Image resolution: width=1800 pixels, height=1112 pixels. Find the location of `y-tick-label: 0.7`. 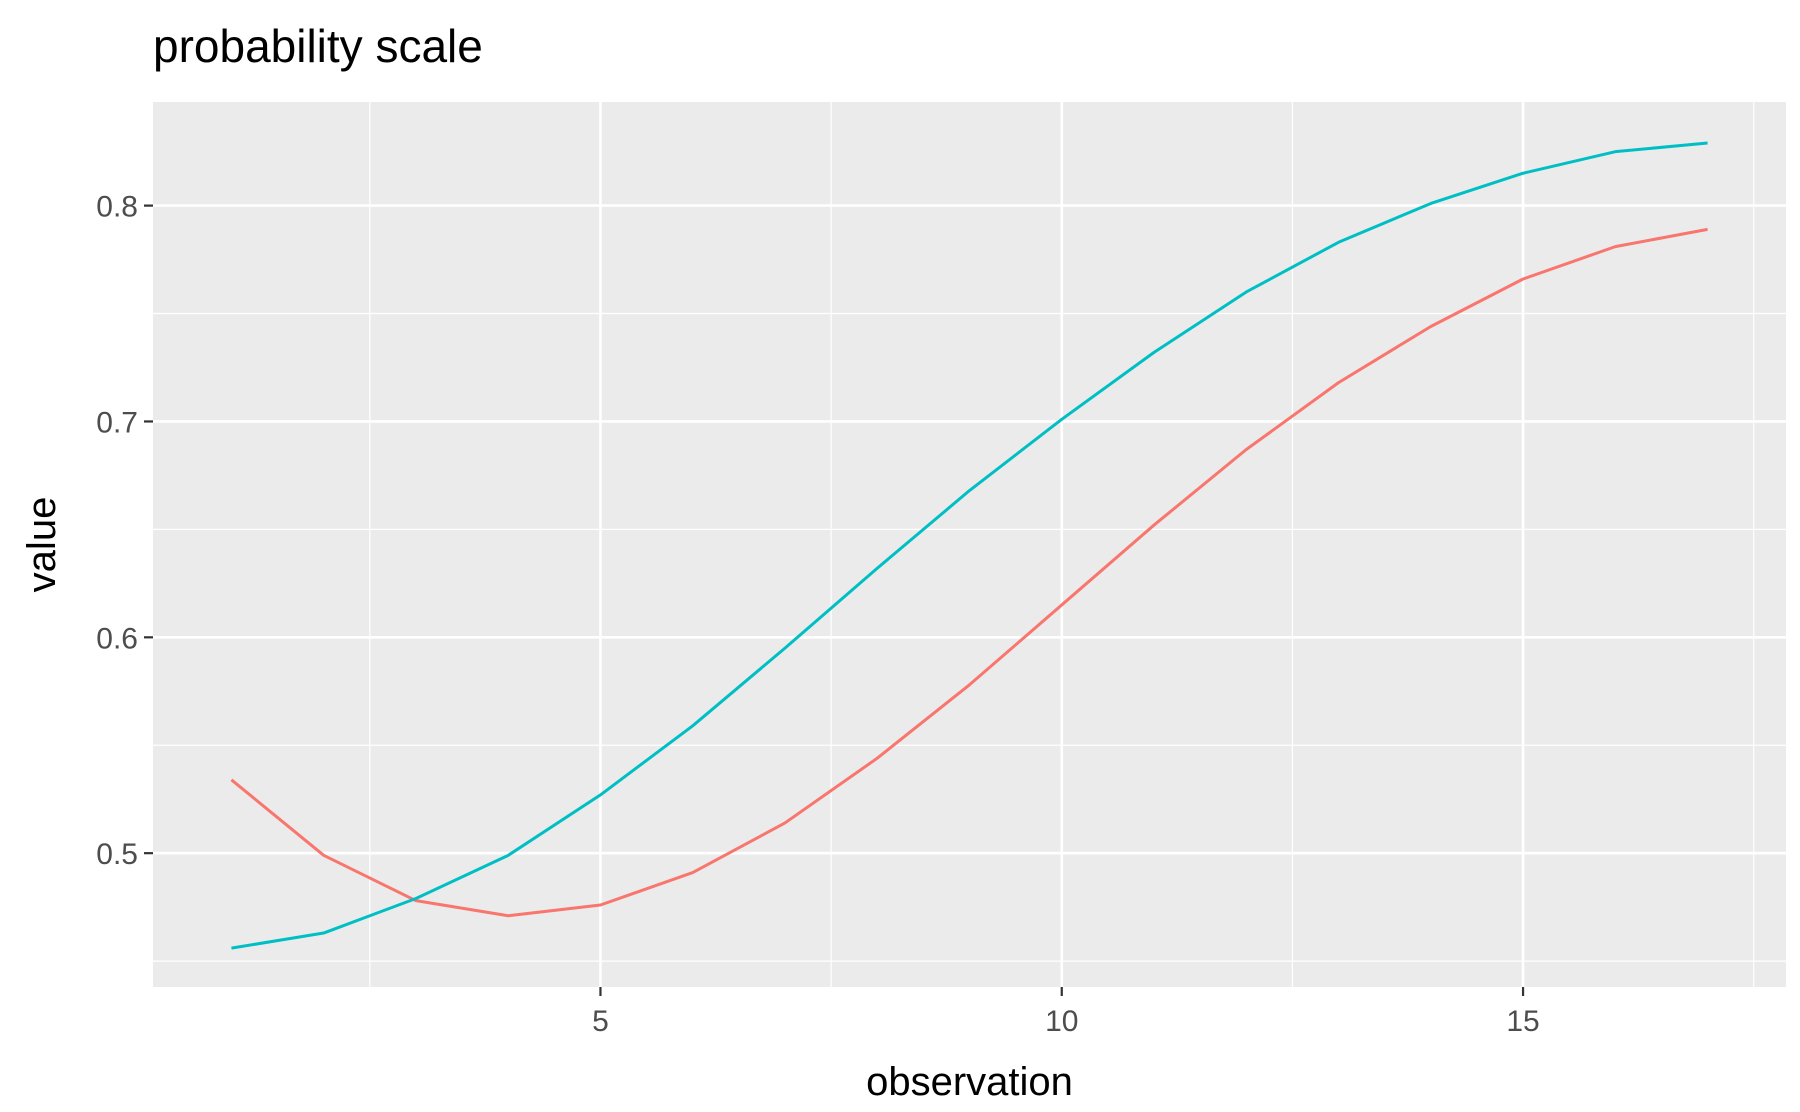

y-tick-label: 0.7 is located at coordinates (117, 422).